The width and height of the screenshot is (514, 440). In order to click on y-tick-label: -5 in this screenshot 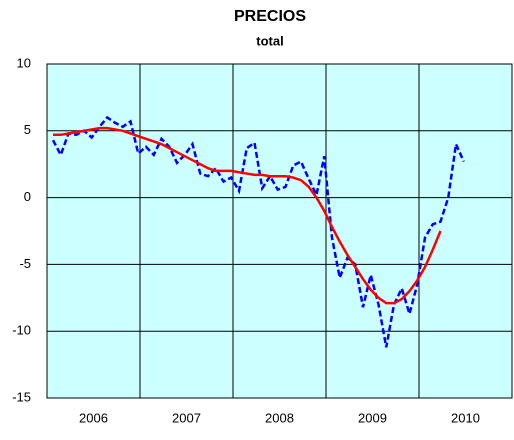, I will do `click(25, 263)`.